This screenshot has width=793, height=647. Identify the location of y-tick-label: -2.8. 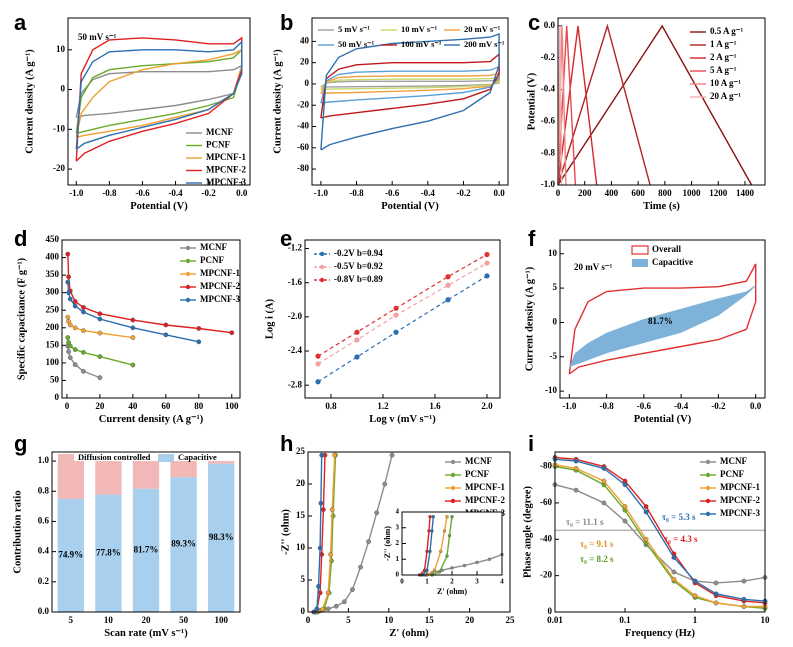
(295, 384).